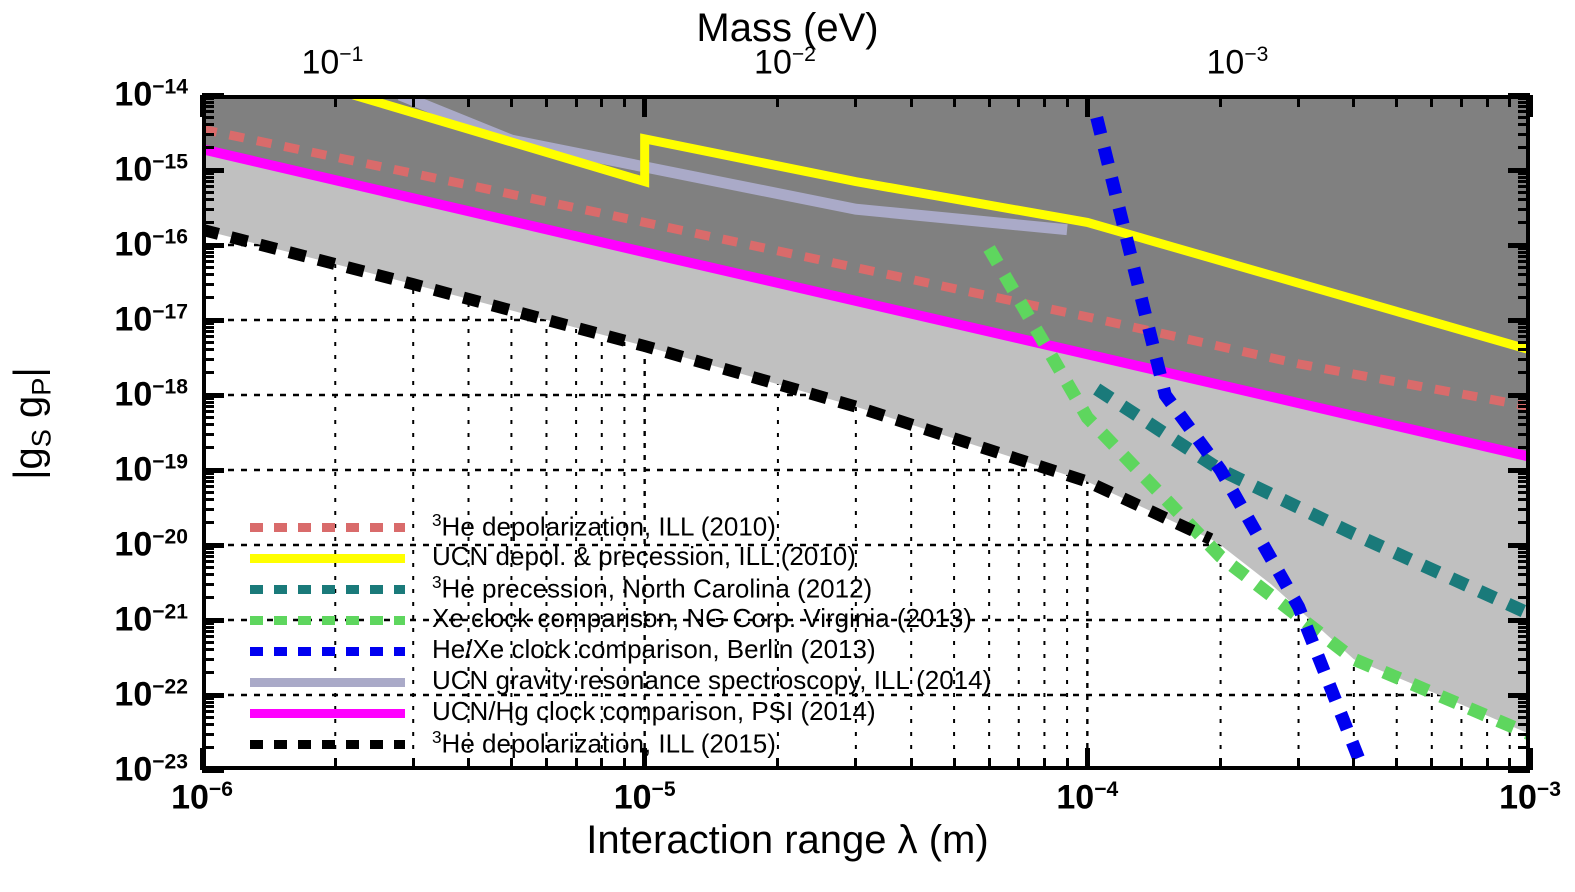 This screenshot has width=1575, height=892. Describe the element at coordinates (151, 244) in the screenshot. I see `y-tick-label: 10−16` at that location.